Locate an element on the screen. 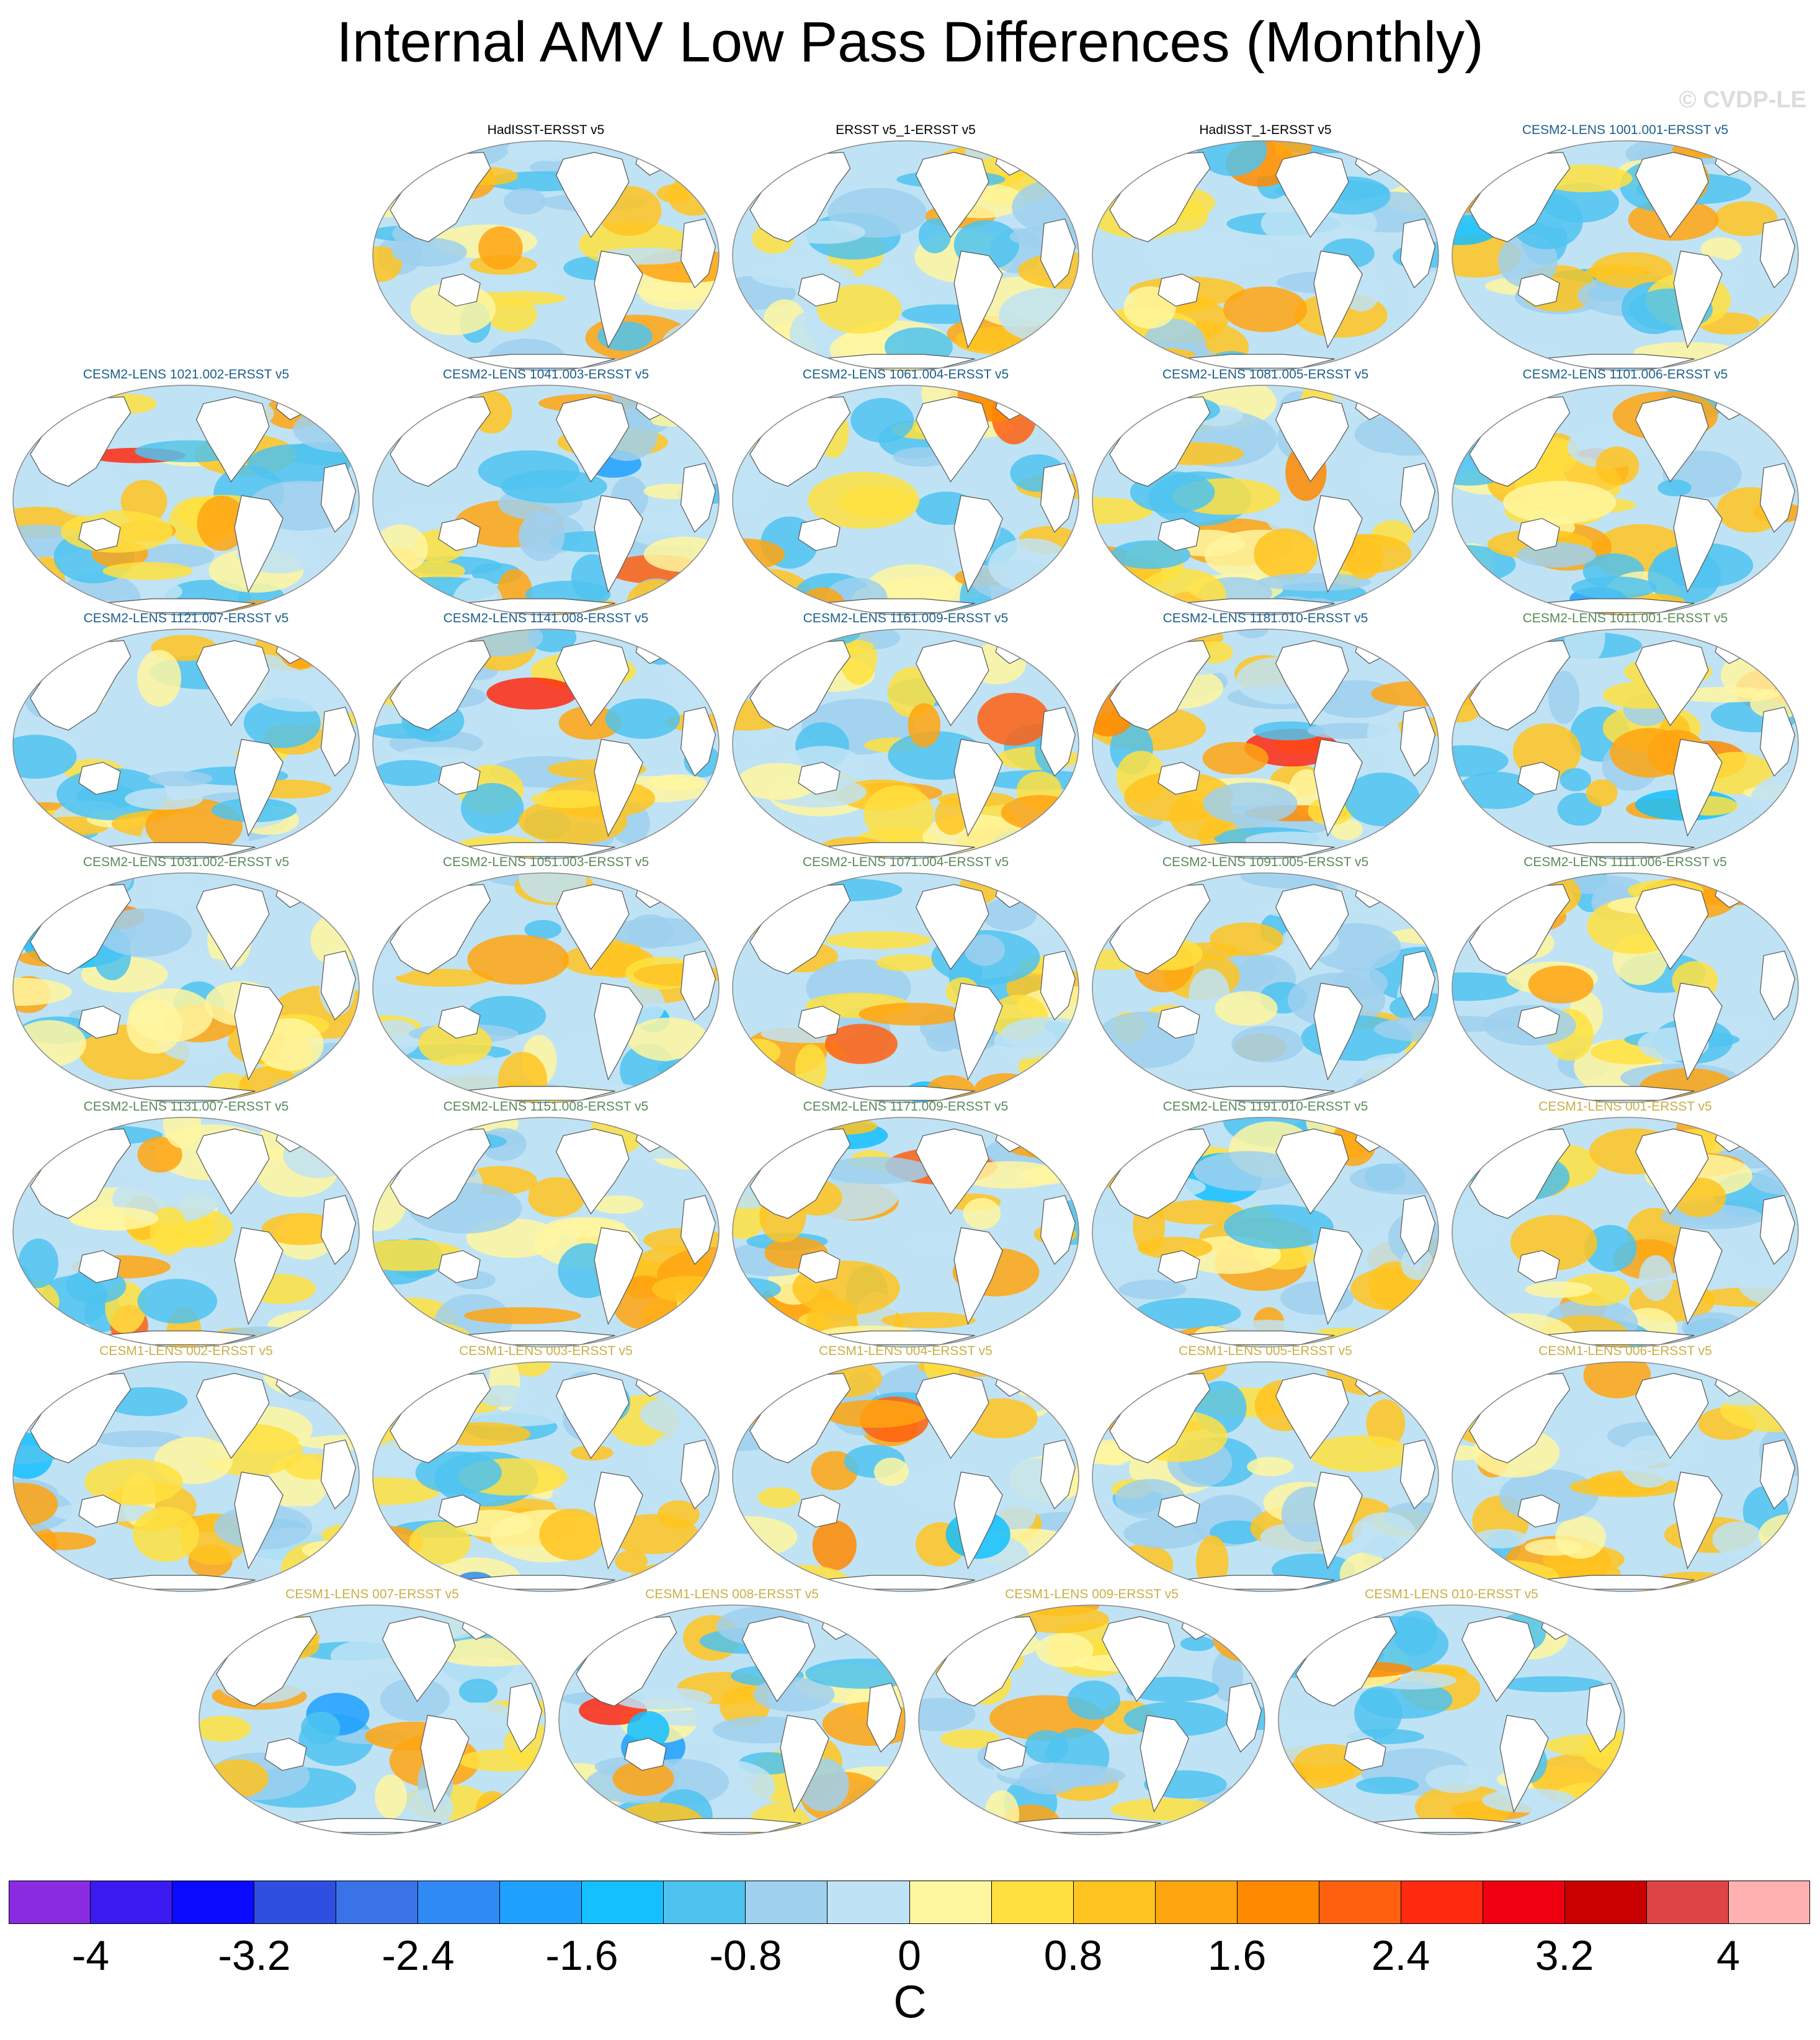 This screenshot has height=2040, width=1820. map-panel: CESM2-LENS 1151.008-ERSST v5 is located at coordinates (546, 1223).